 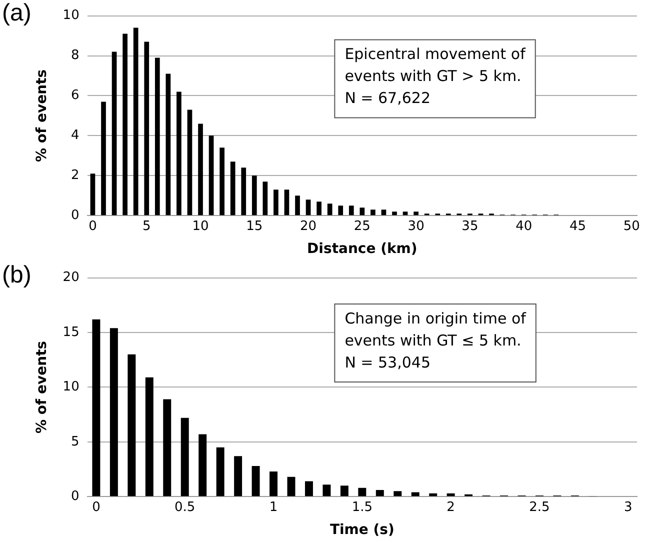 What do you see at coordinates (254, 226) in the screenshot?
I see `x-tick-label: 15` at bounding box center [254, 226].